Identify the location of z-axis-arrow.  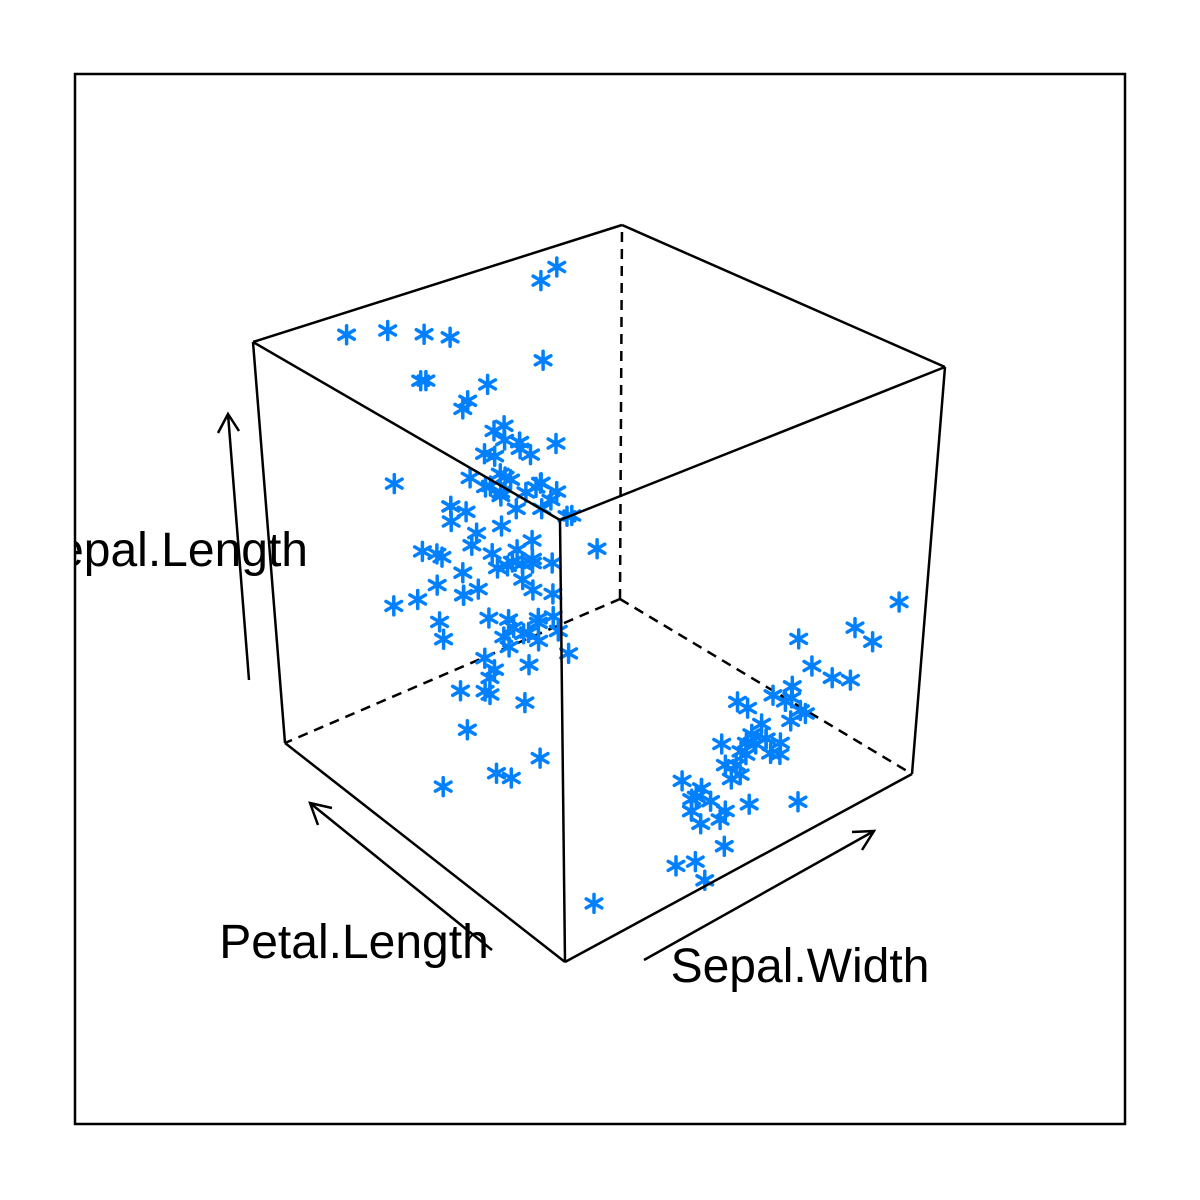
(233, 546).